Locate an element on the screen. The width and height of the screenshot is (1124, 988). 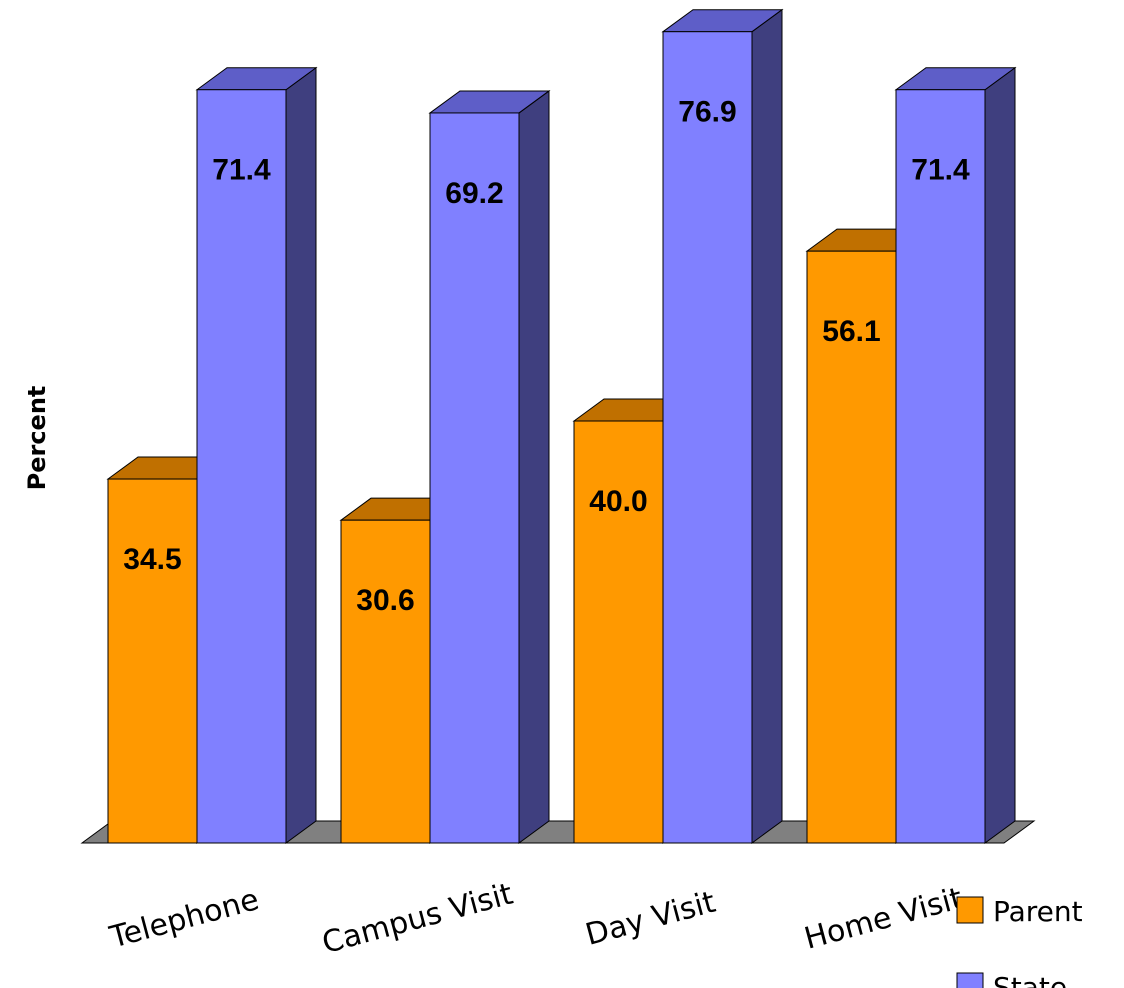
bar-campus-visit-state is located at coordinates (489, 466).